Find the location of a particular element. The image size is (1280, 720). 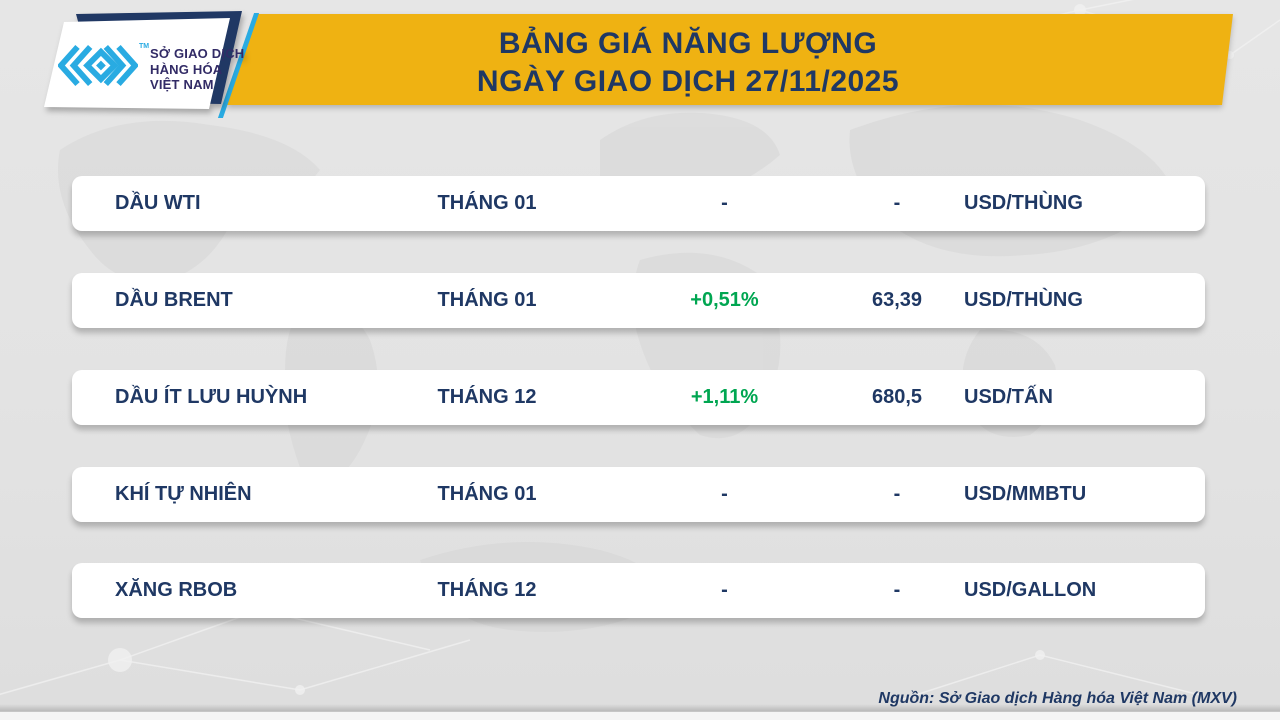

price-value: 680,5 is located at coordinates (897, 397).